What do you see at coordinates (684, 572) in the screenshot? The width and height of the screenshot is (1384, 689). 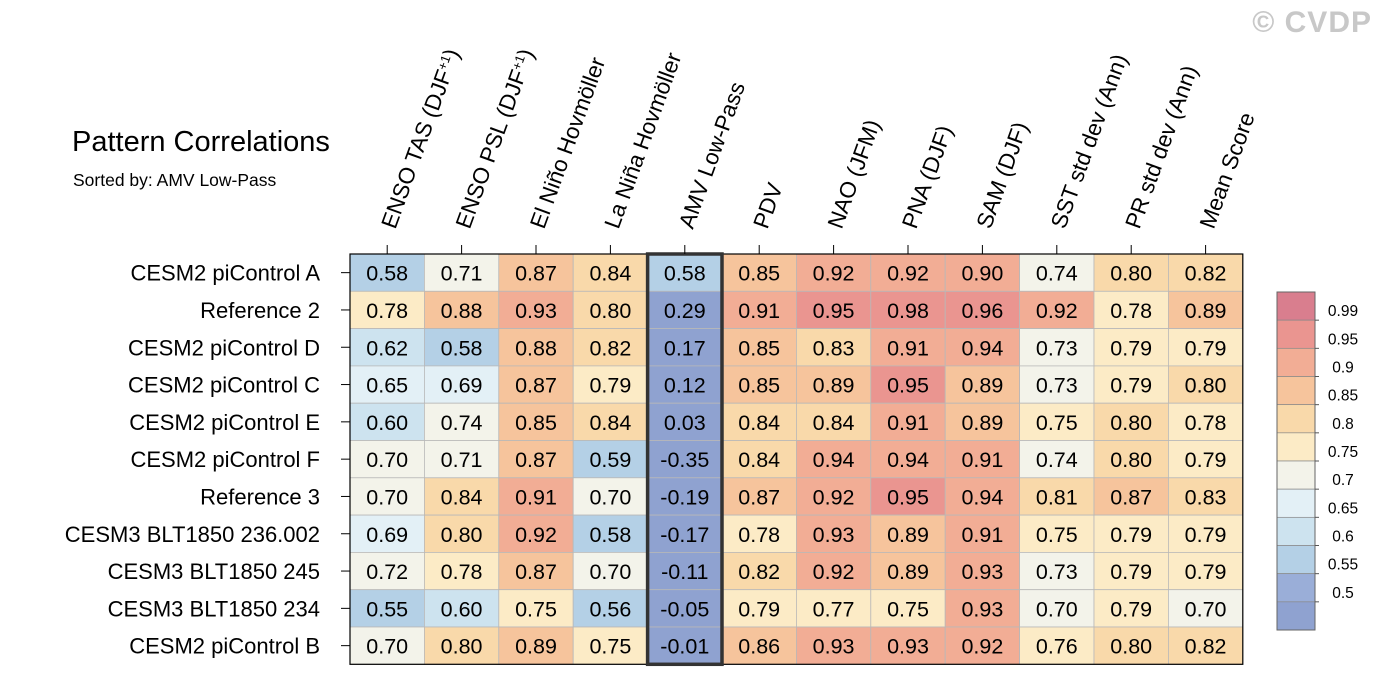 I see `cell-value: -0.11` at bounding box center [684, 572].